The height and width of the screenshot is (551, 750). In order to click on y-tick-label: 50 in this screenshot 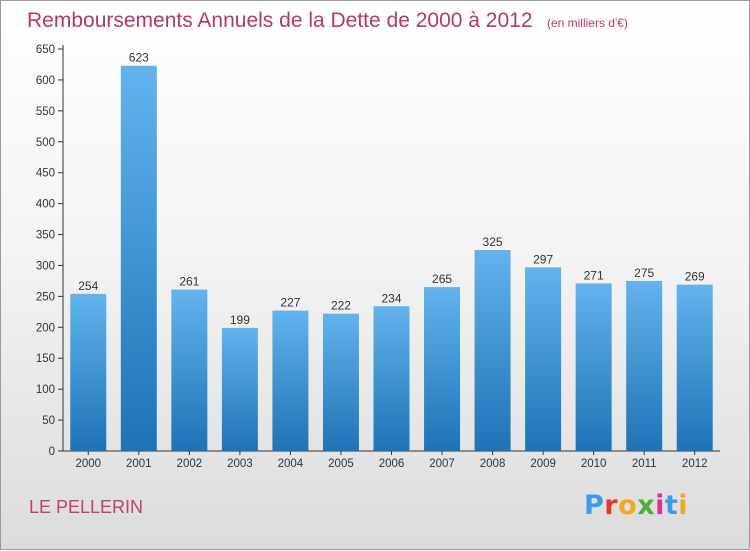, I will do `click(48, 421)`.